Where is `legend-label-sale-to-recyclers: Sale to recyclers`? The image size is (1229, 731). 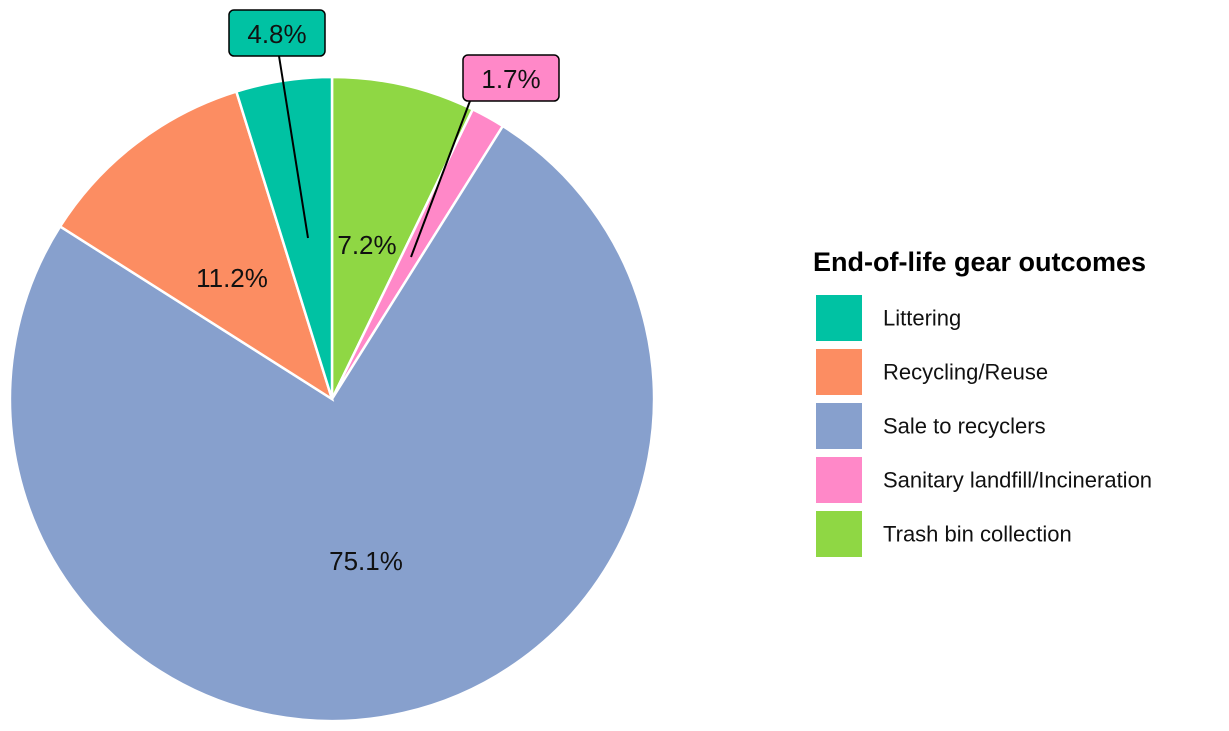
legend-label-sale-to-recyclers: Sale to recyclers is located at coordinates (964, 426).